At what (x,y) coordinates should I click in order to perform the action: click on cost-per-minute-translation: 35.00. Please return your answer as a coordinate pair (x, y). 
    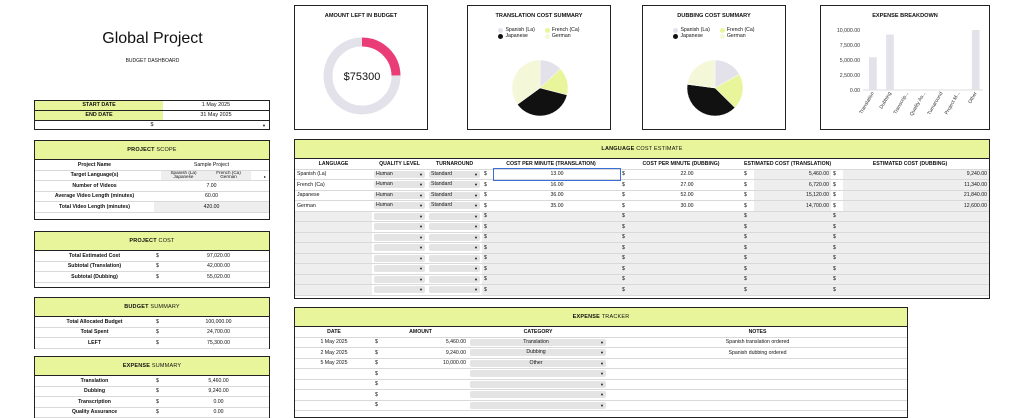
    Looking at the image, I should click on (557, 206).